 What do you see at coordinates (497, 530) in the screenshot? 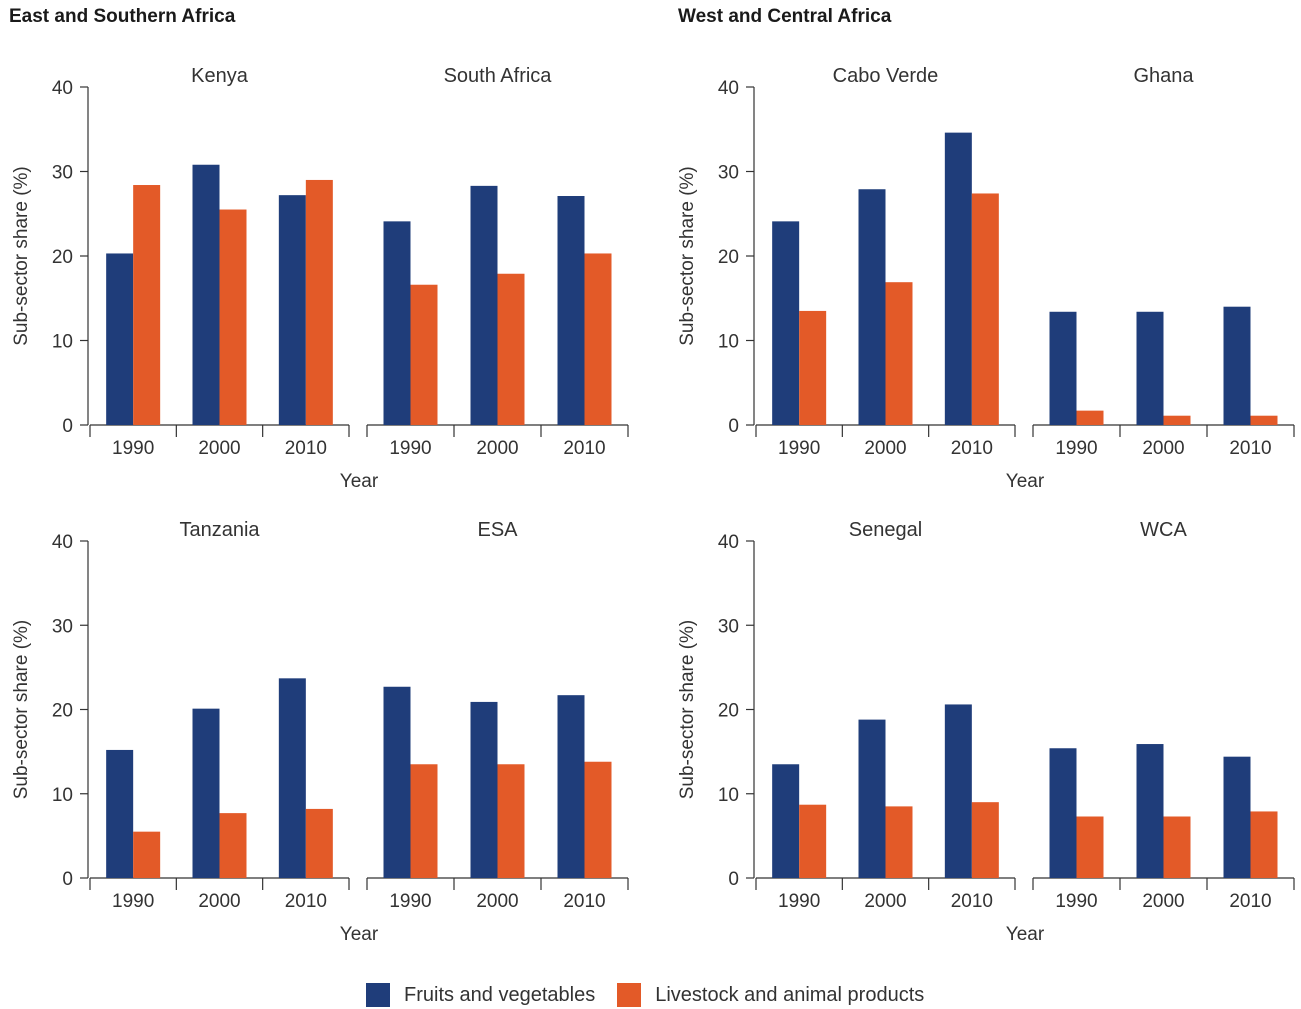
I see `panel-title: ESA` at bounding box center [497, 530].